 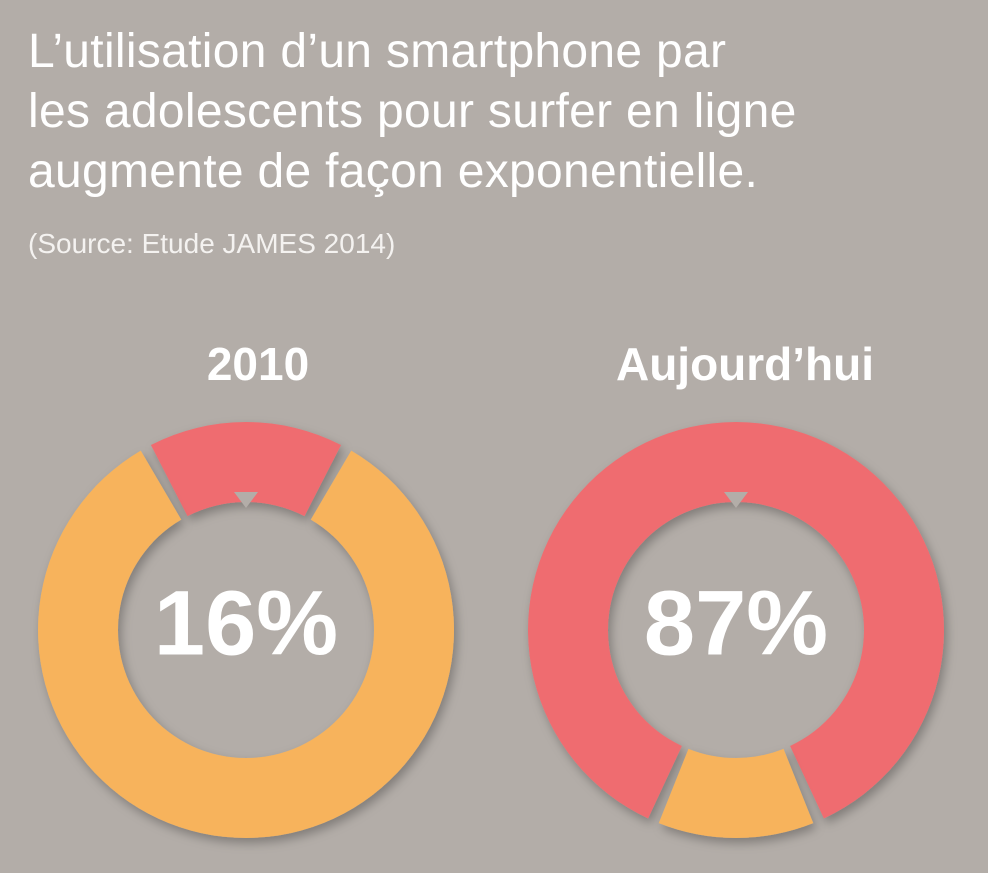 I want to click on source-note: (Source: Etude JAMES 2014), so click(x=212, y=243).